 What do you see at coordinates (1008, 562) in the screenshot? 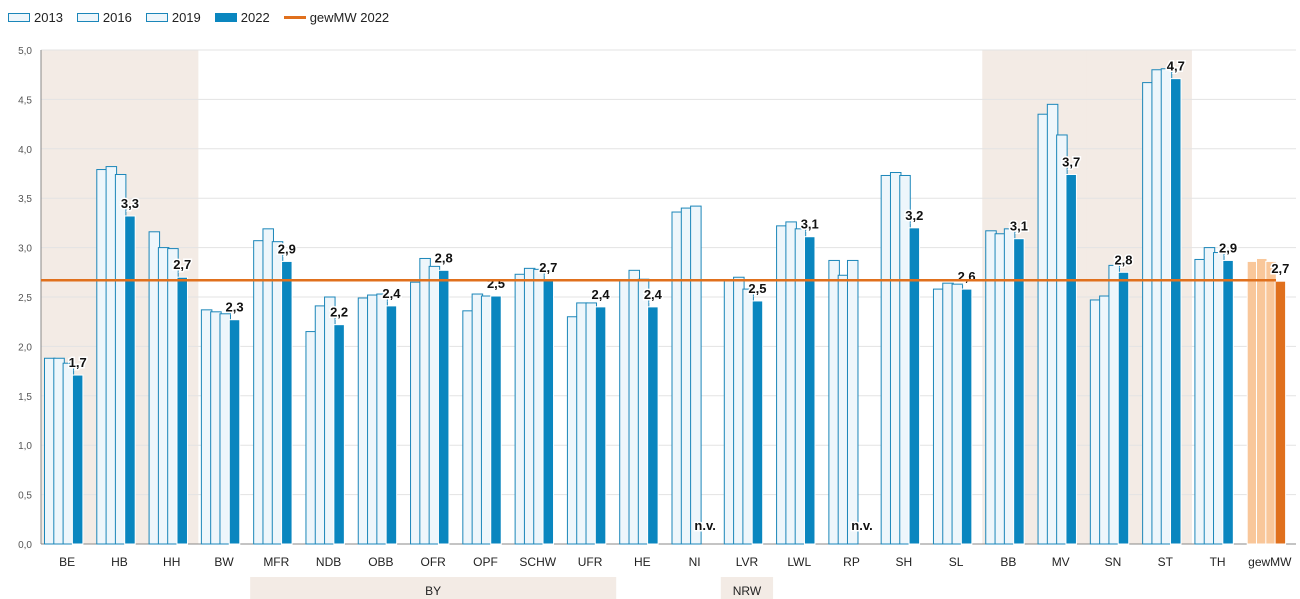
I see `x-tick-label-bb: BB` at bounding box center [1008, 562].